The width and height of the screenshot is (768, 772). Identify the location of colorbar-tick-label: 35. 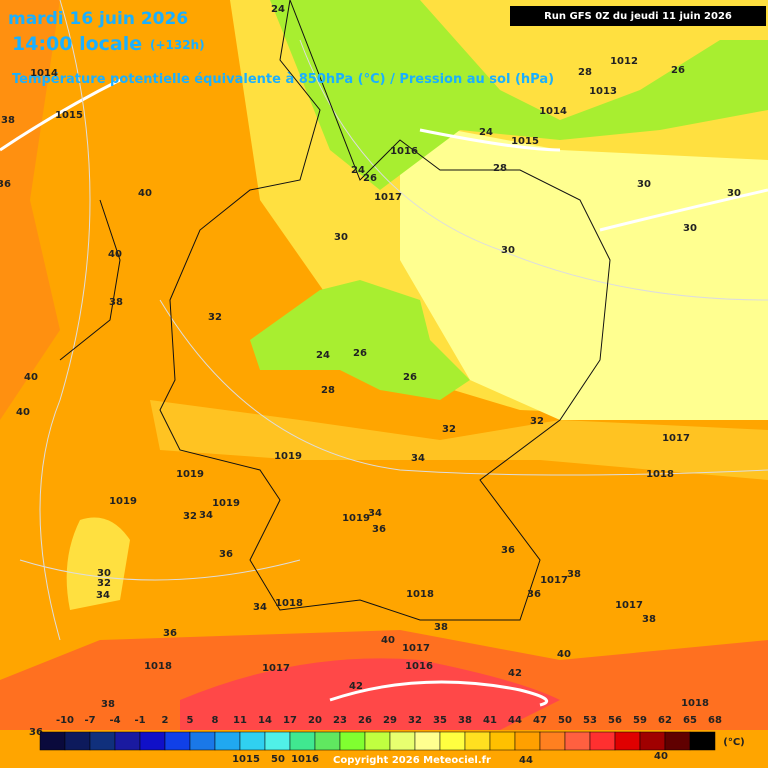
(440, 720).